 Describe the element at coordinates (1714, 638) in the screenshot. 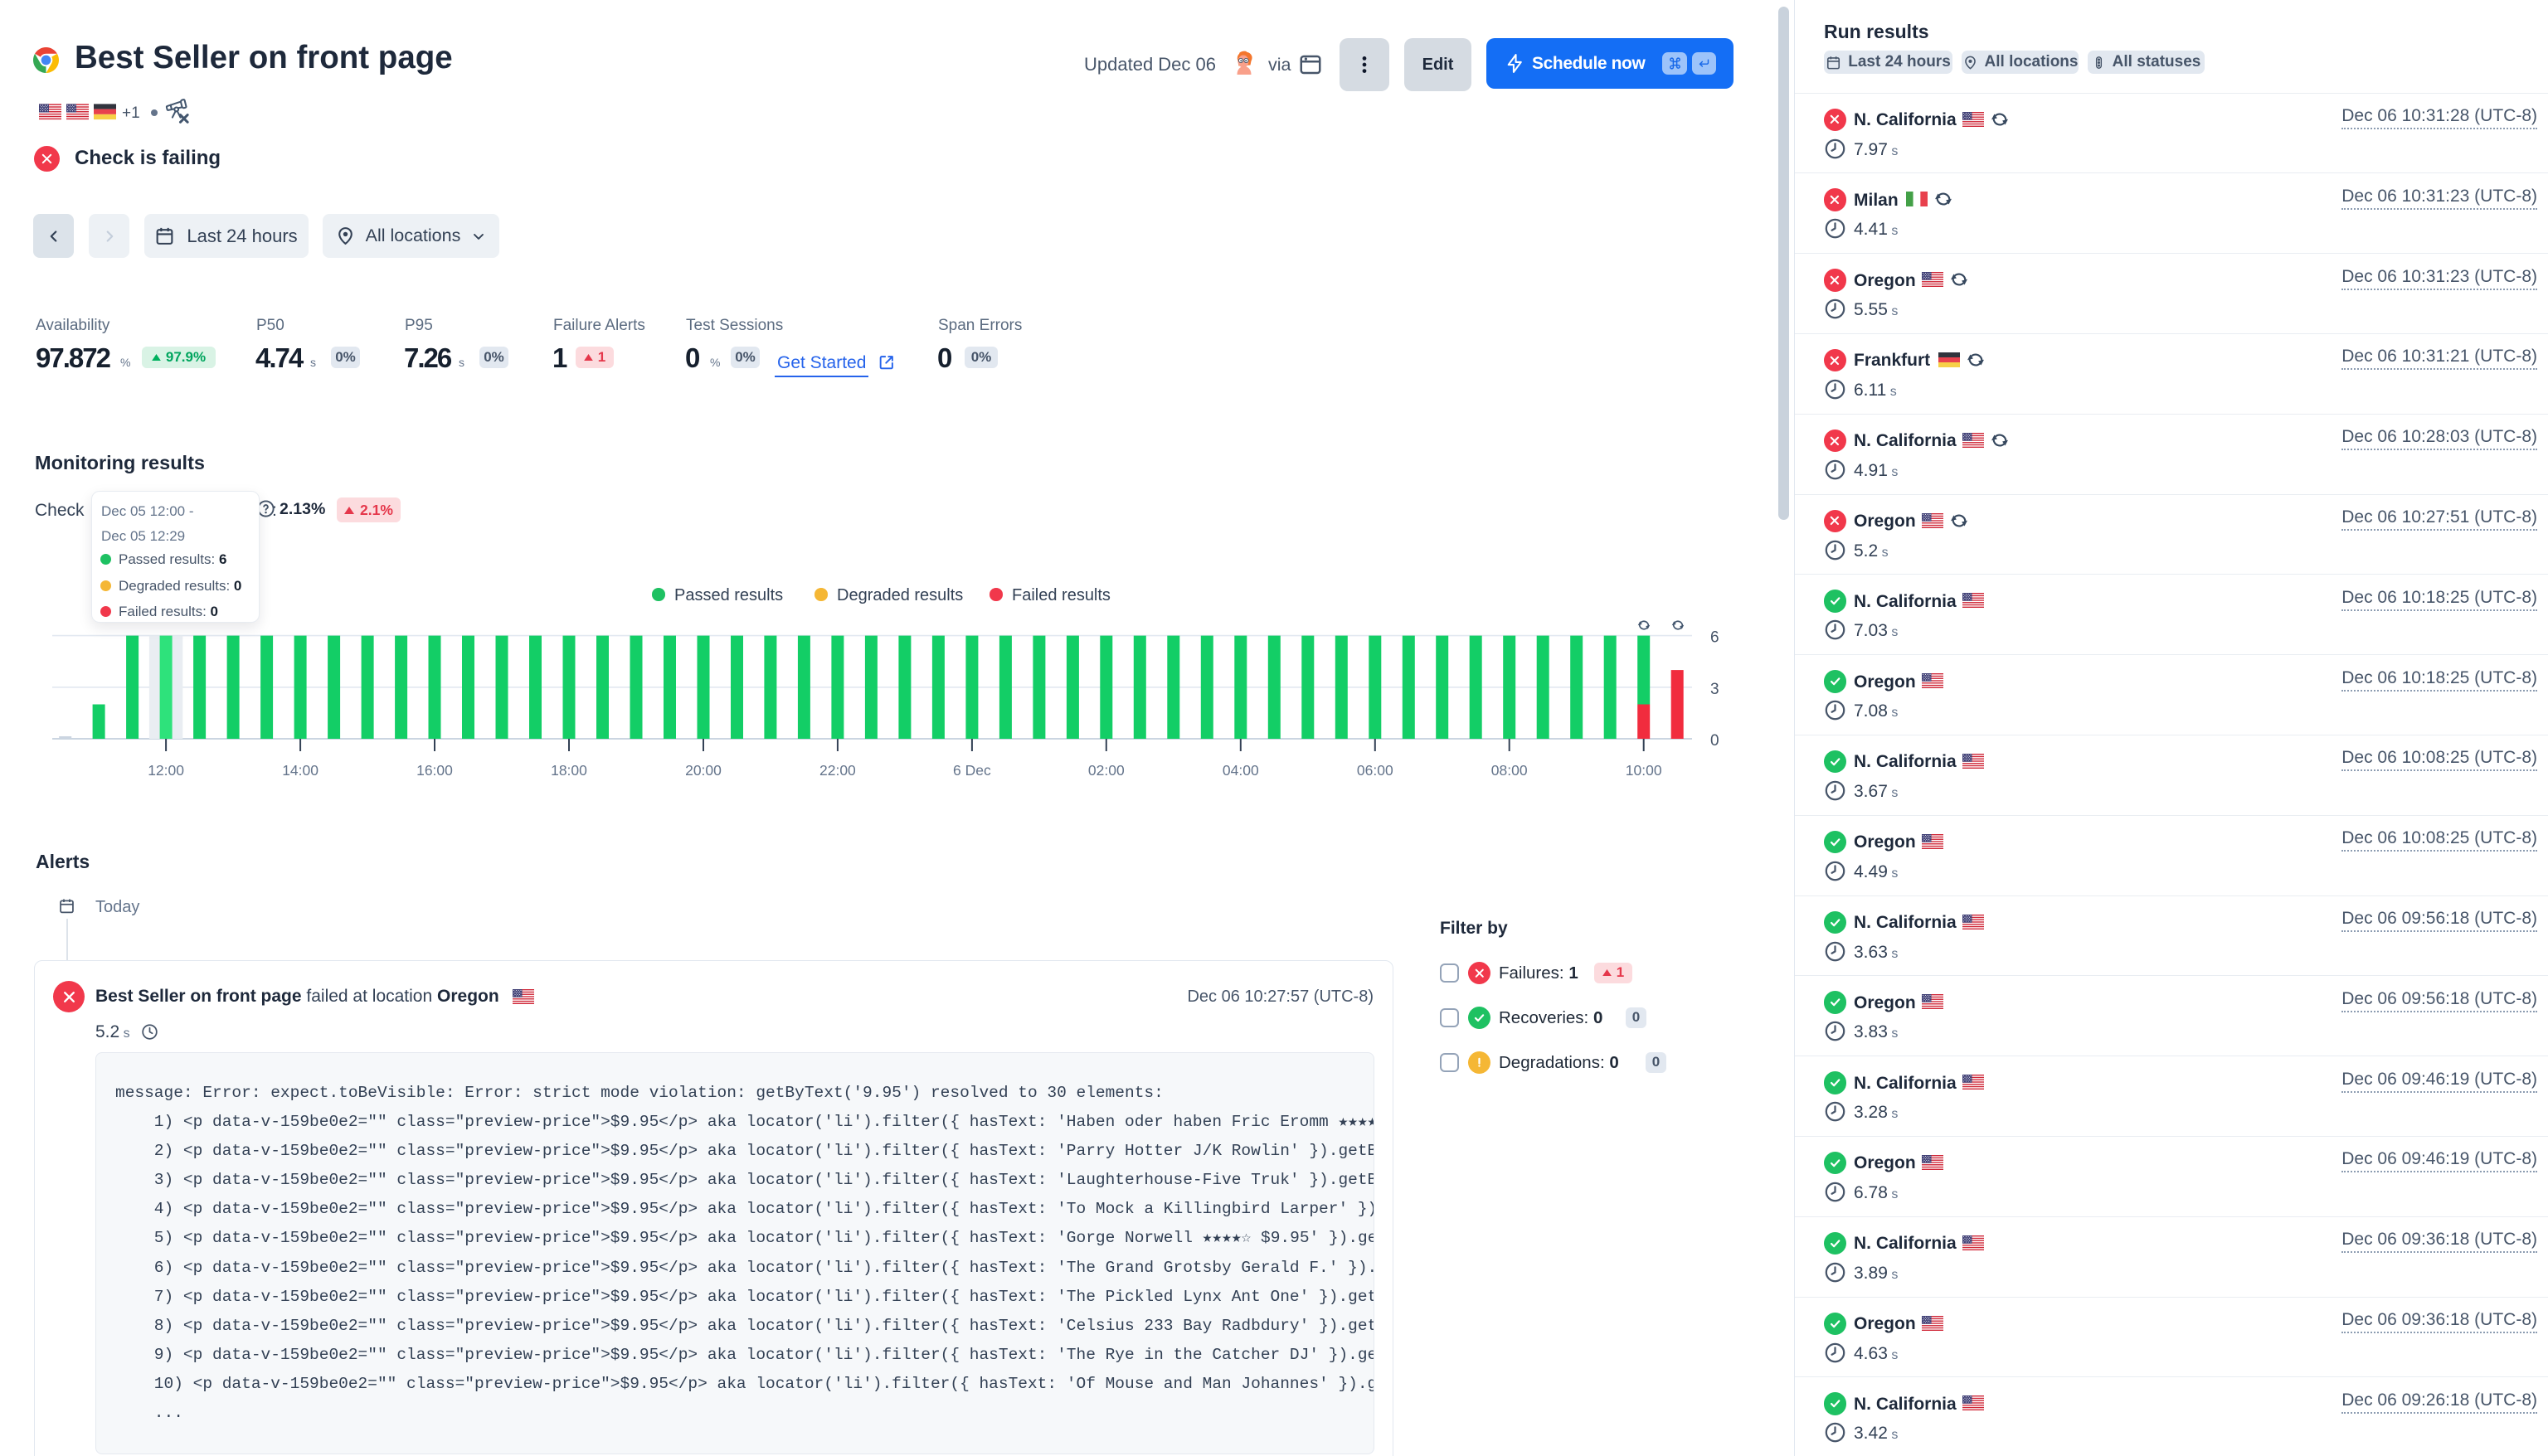

I see `svg-text: 6` at that location.